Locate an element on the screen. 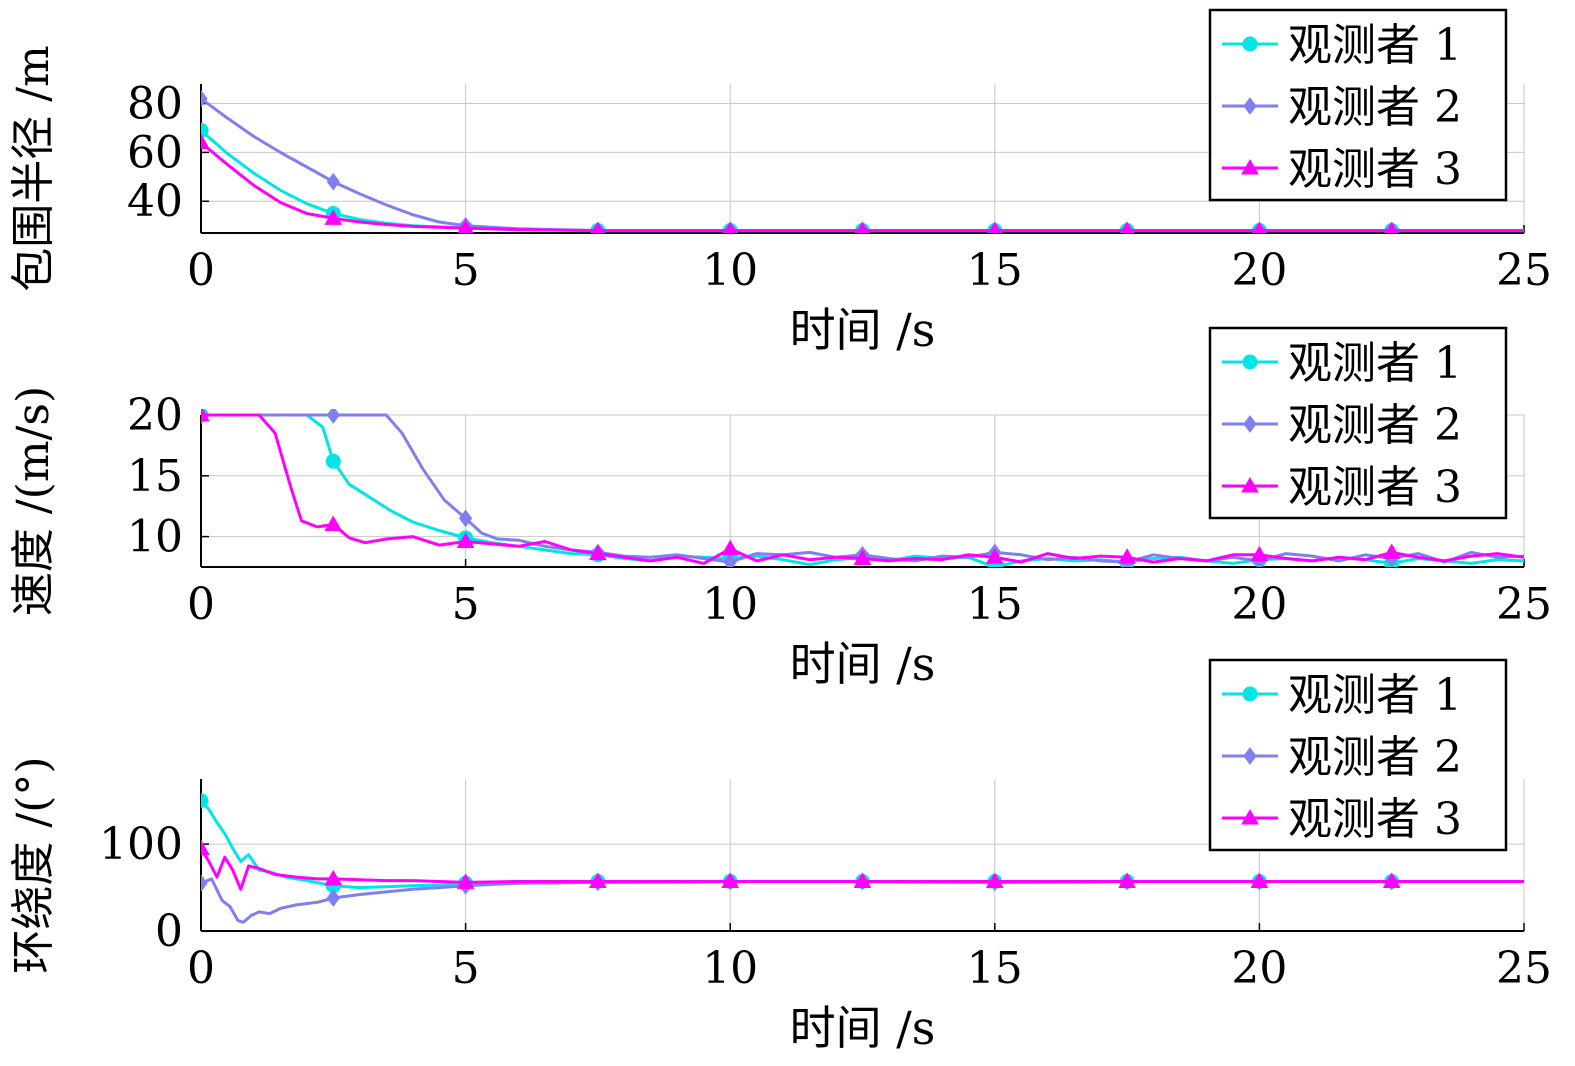 This screenshot has height=1066, width=1575. y-tick-label: 0 is located at coordinates (169, 931).